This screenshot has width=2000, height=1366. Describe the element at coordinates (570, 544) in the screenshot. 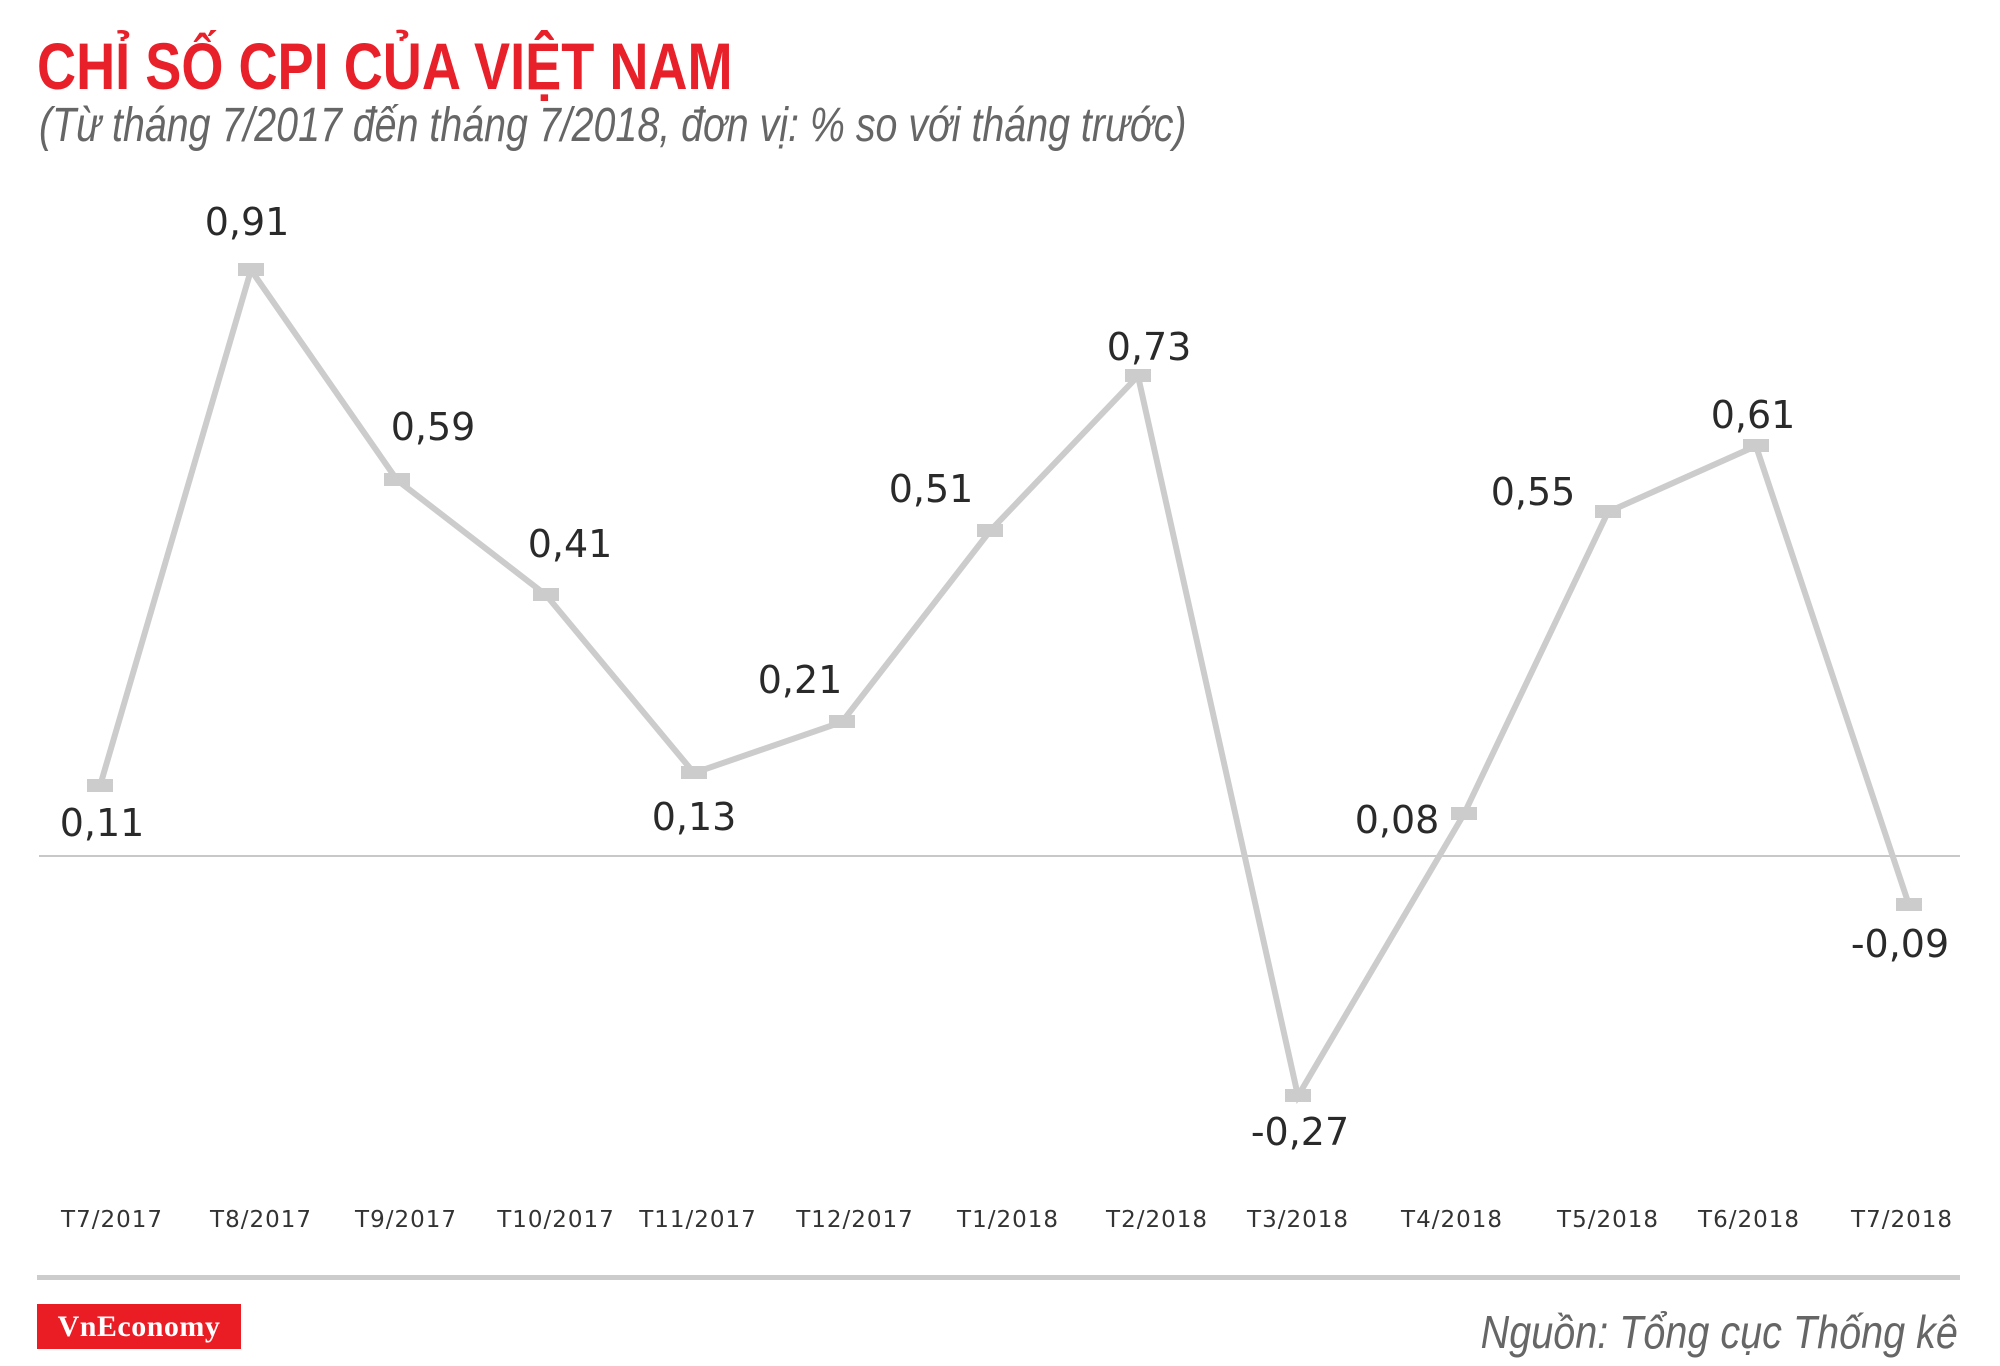

I see `value-label: 0,41` at that location.